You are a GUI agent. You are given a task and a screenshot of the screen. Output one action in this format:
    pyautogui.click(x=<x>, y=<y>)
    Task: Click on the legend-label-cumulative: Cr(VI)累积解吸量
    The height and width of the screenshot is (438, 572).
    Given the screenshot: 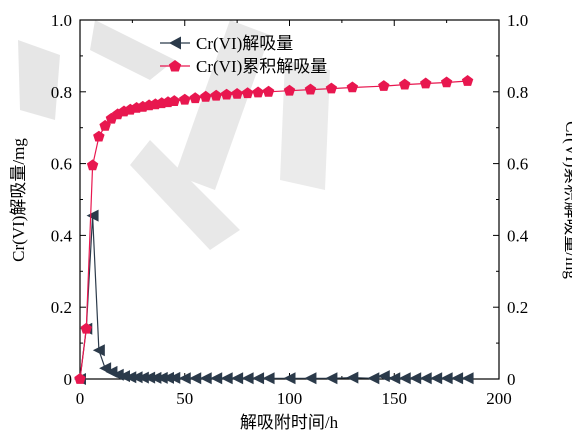 What is the action you would take?
    pyautogui.click(x=261, y=66)
    